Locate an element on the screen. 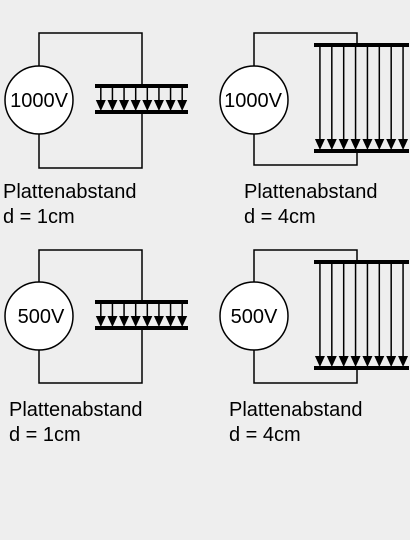 This screenshot has height=540, width=410. caption-circuit-3: Plattenabstand d = 1cm is located at coordinates (75, 423).